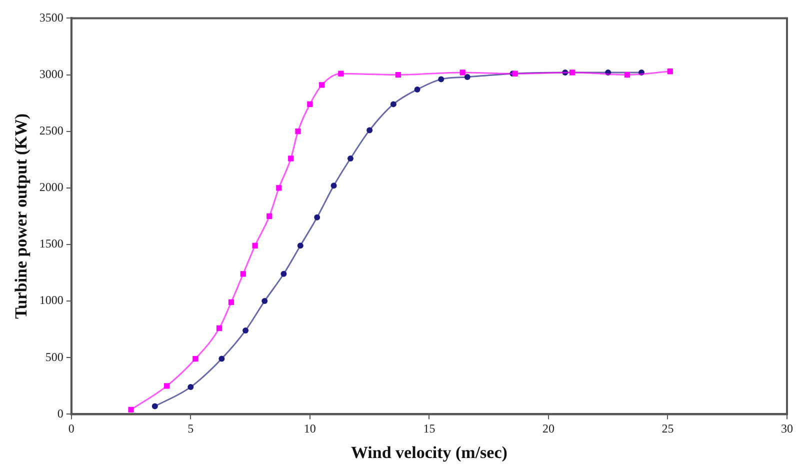  Describe the element at coordinates (668, 429) in the screenshot. I see `x-tick-label: 25` at that location.